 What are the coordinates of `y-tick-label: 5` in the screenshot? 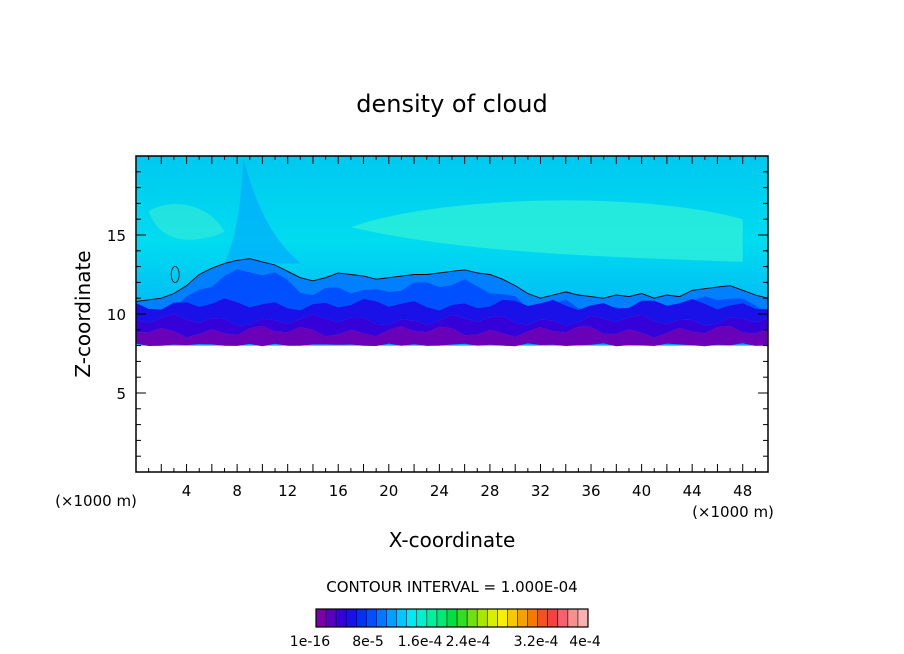 It's located at (121, 394).